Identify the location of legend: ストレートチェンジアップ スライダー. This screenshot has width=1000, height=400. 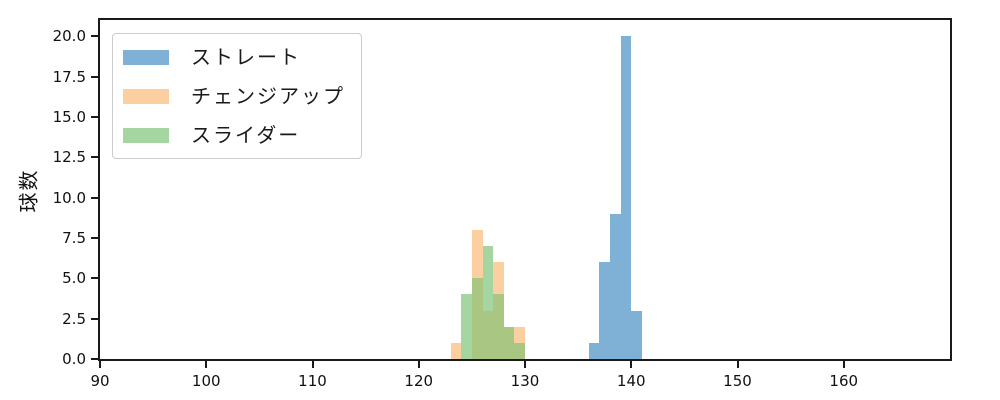
(237, 96).